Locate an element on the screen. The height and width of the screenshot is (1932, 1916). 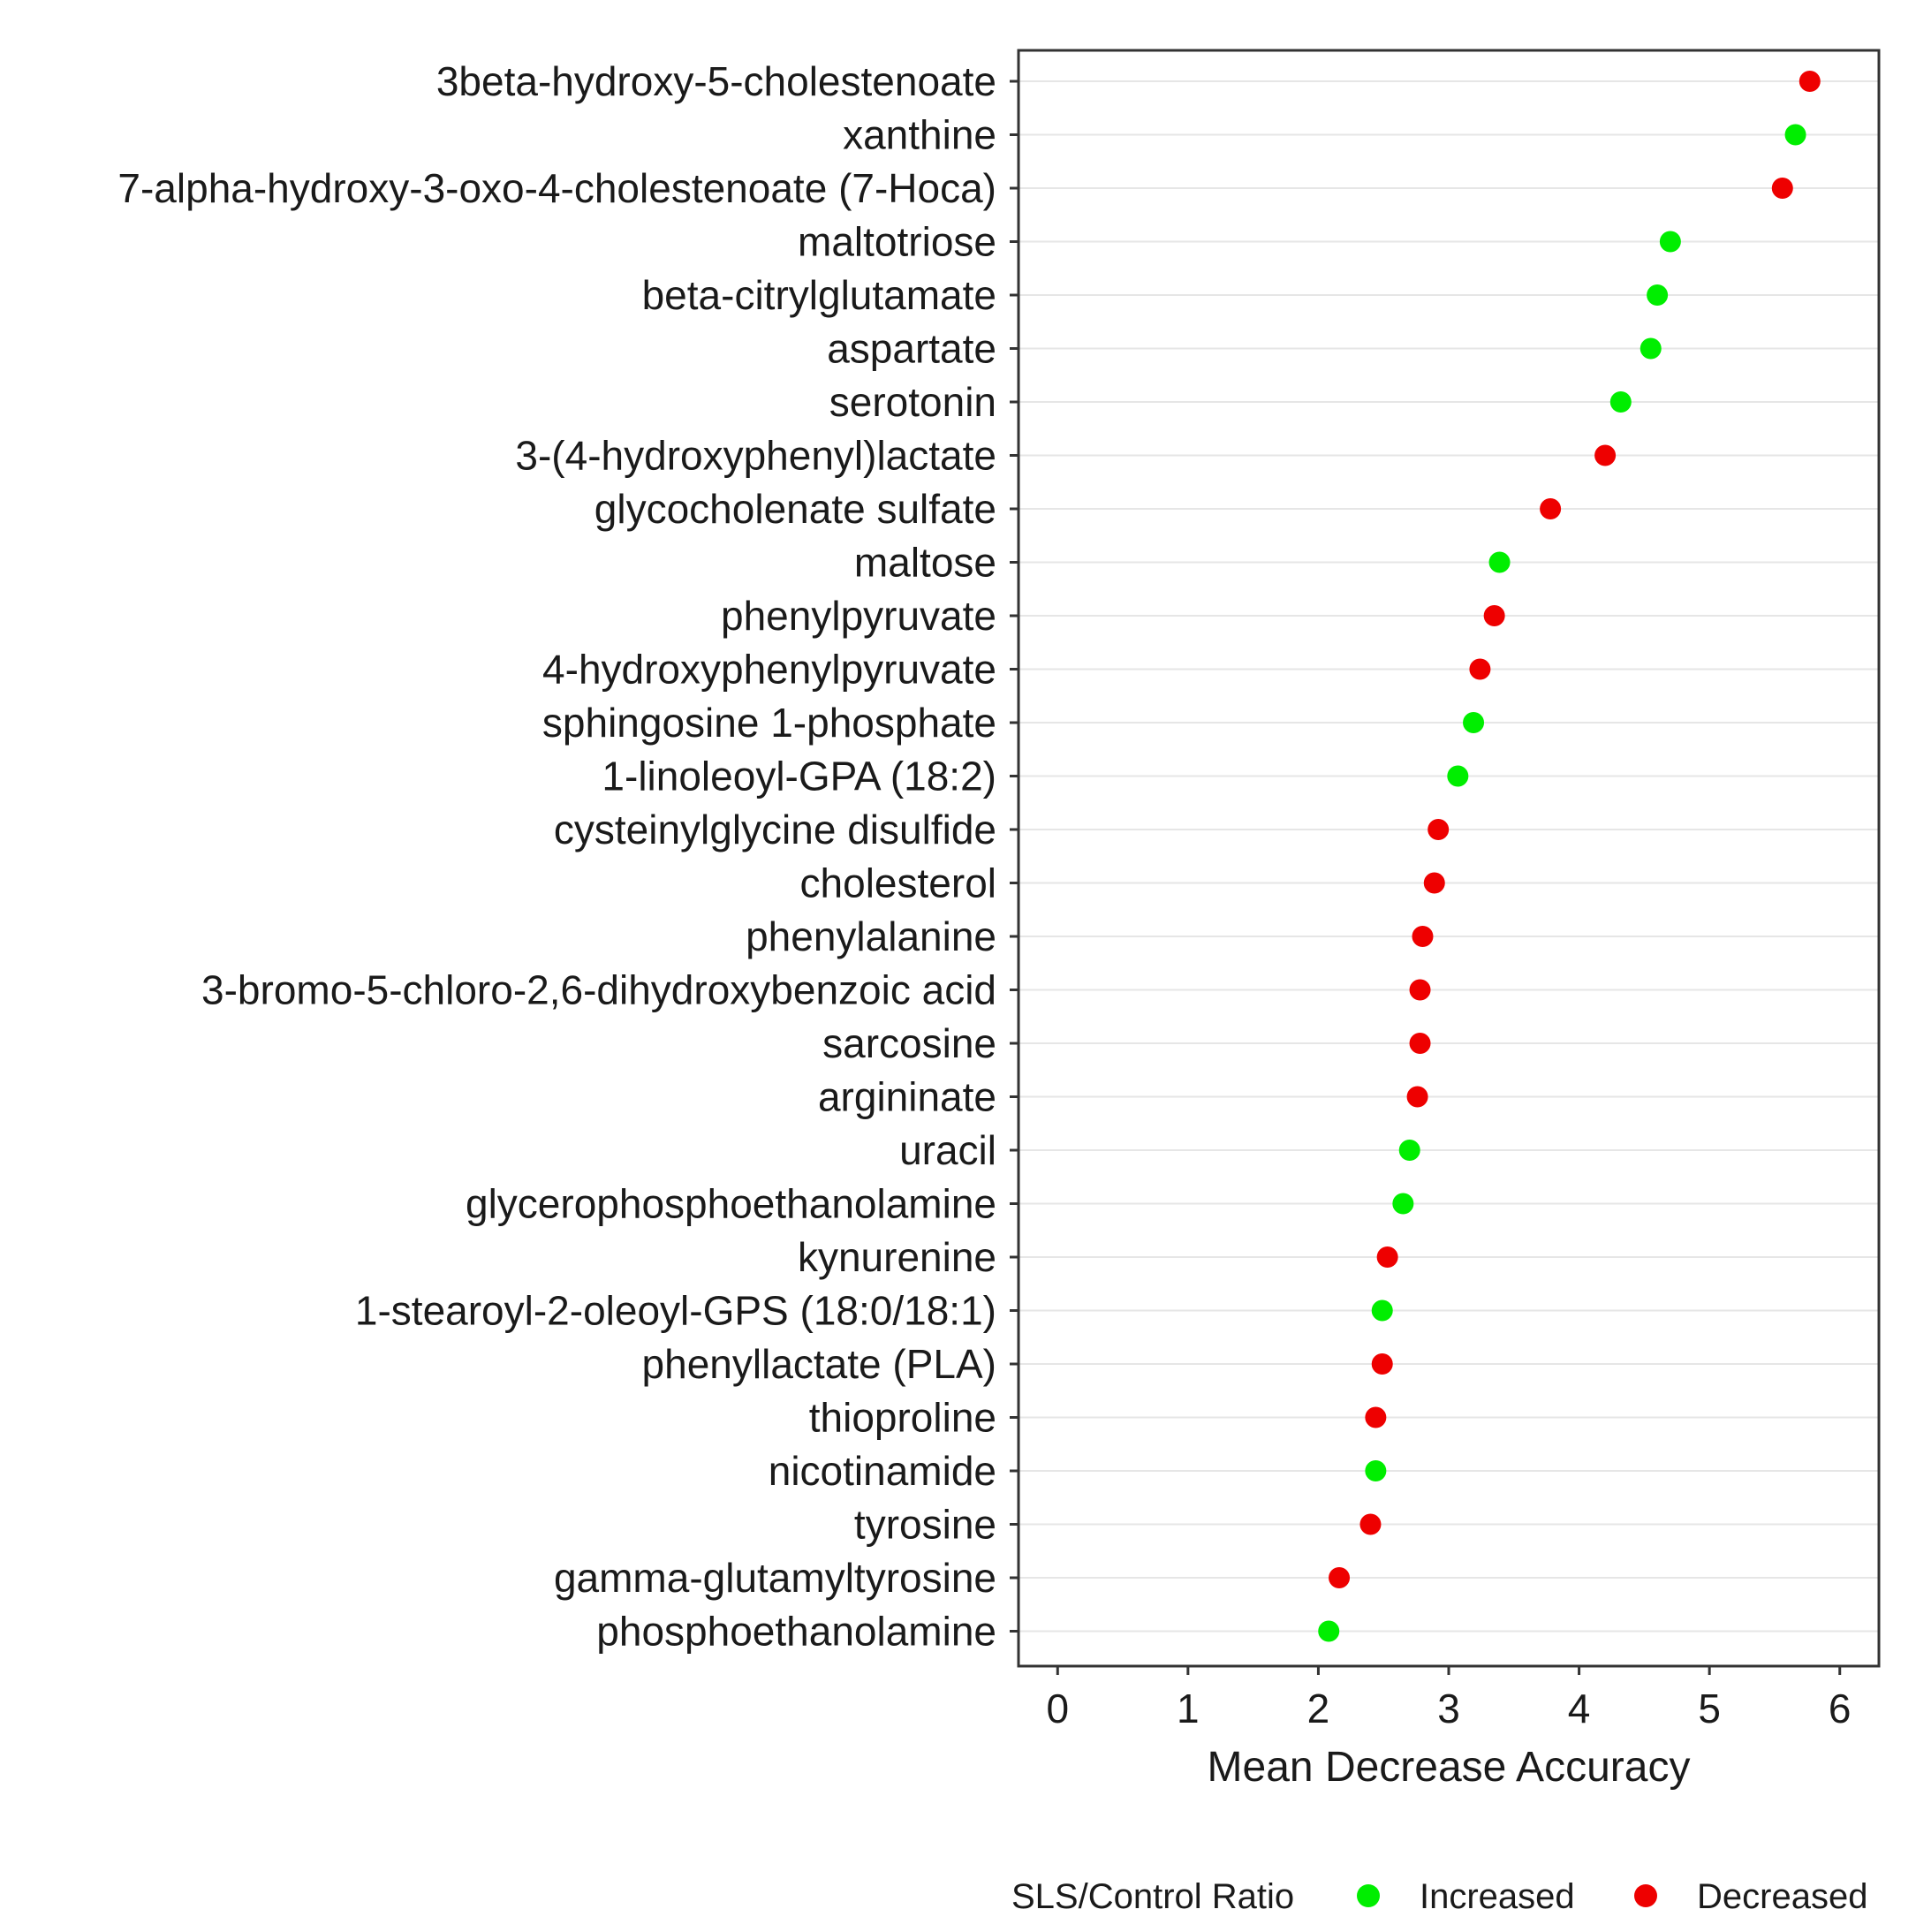
x-tick-label: 3 is located at coordinates (1448, 1709).